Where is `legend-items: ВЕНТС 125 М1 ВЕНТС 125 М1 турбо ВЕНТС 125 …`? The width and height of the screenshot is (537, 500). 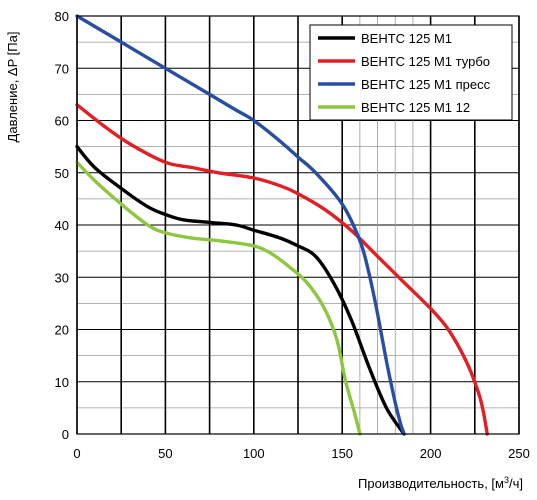
legend-items: ВЕНТС 125 М1 ВЕНТС 125 М1 турбо ВЕНТС 125 … is located at coordinates (404, 73).